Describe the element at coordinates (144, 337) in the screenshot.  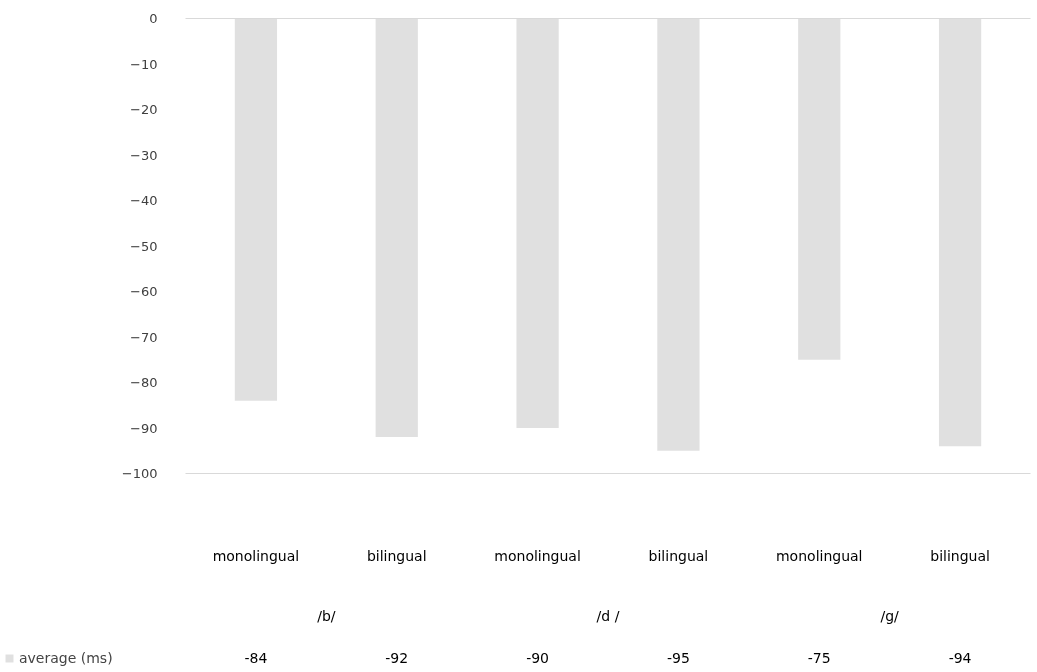
I see `y-tick-label: −70` at that location.